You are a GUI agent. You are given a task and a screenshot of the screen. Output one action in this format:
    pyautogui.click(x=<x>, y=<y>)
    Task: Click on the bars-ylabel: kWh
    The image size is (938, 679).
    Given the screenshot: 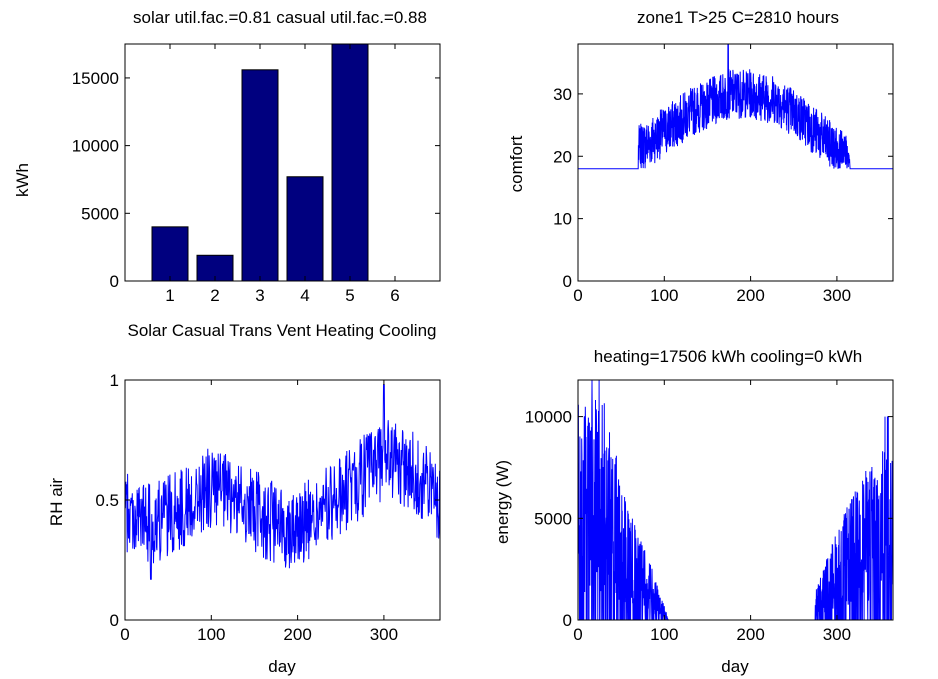 What is the action you would take?
    pyautogui.click(x=22, y=180)
    